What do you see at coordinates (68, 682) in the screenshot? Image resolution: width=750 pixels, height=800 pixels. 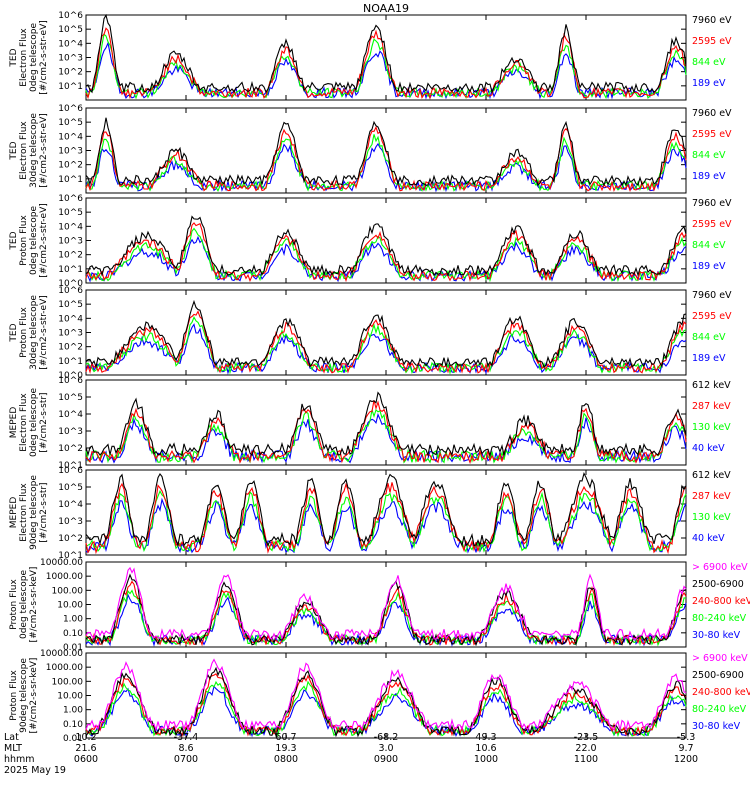 I see `y-tick-label: 100.00` at bounding box center [68, 682].